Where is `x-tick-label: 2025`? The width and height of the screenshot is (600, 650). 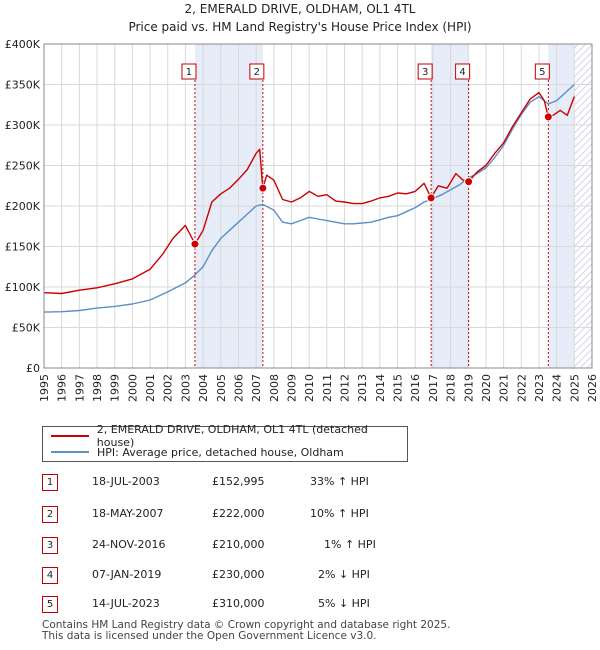 x-tick-label: 2025 is located at coordinates (574, 388).